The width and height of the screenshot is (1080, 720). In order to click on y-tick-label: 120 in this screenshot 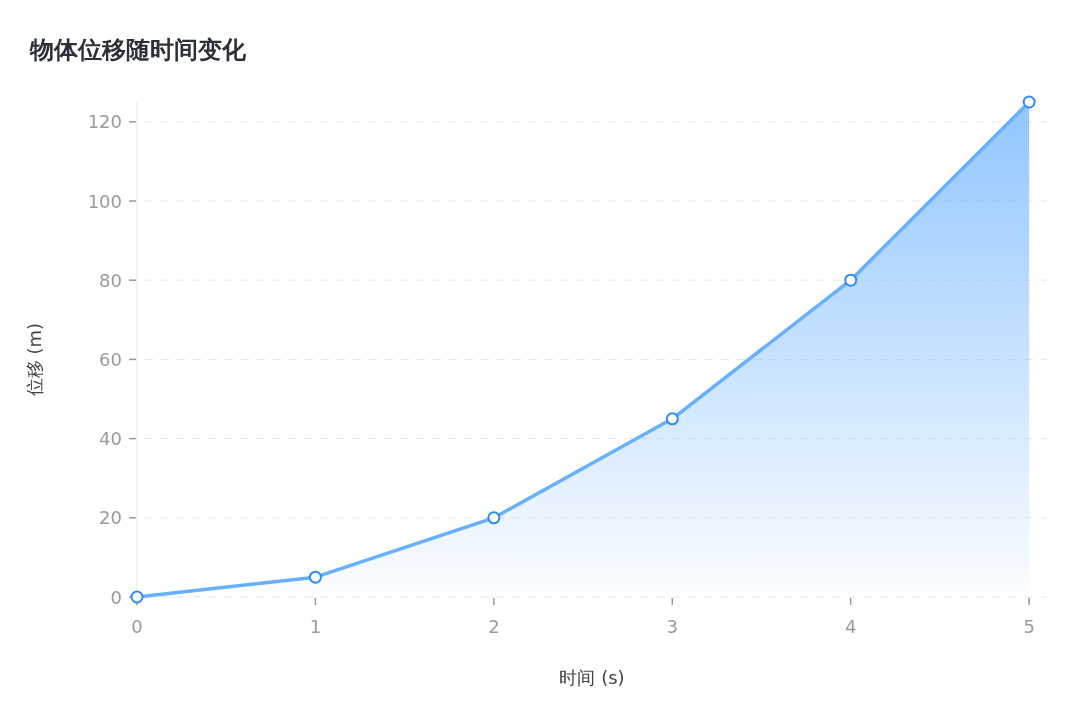, I will do `click(104, 122)`.